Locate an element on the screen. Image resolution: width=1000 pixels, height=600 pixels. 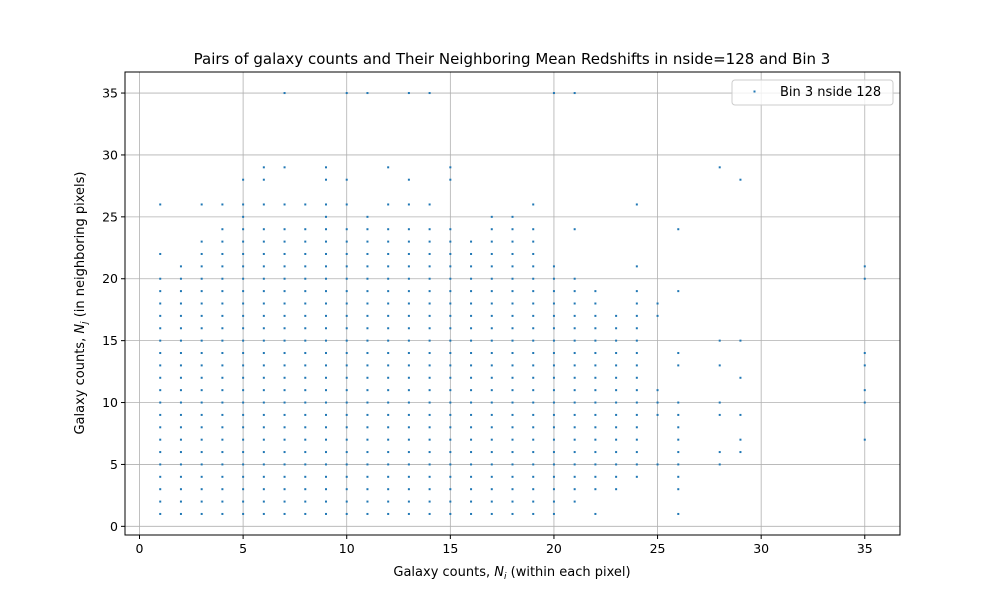
y-tick-label: 20 is located at coordinates (110, 278).